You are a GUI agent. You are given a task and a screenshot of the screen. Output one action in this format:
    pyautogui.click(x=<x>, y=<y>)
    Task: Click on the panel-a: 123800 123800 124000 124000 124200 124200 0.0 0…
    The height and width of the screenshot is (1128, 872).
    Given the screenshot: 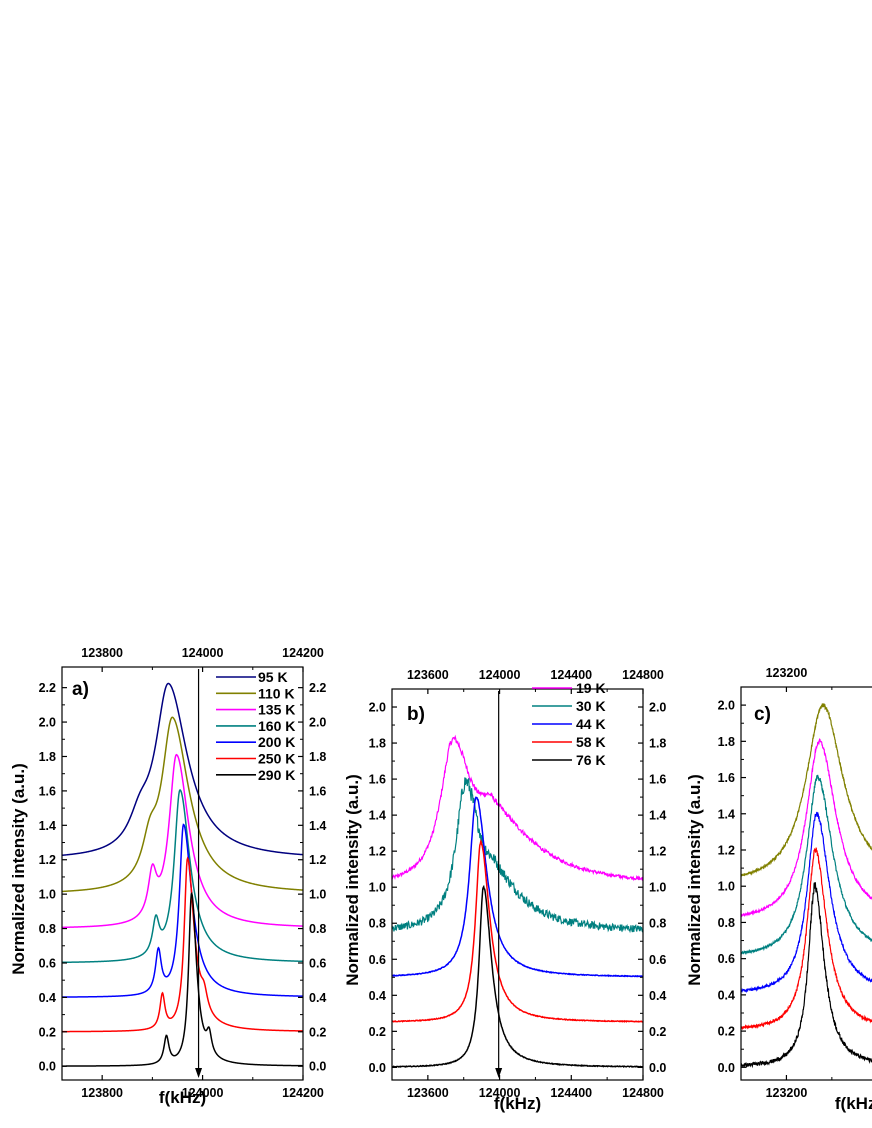 What is the action you would take?
    pyautogui.click(x=167, y=876)
    